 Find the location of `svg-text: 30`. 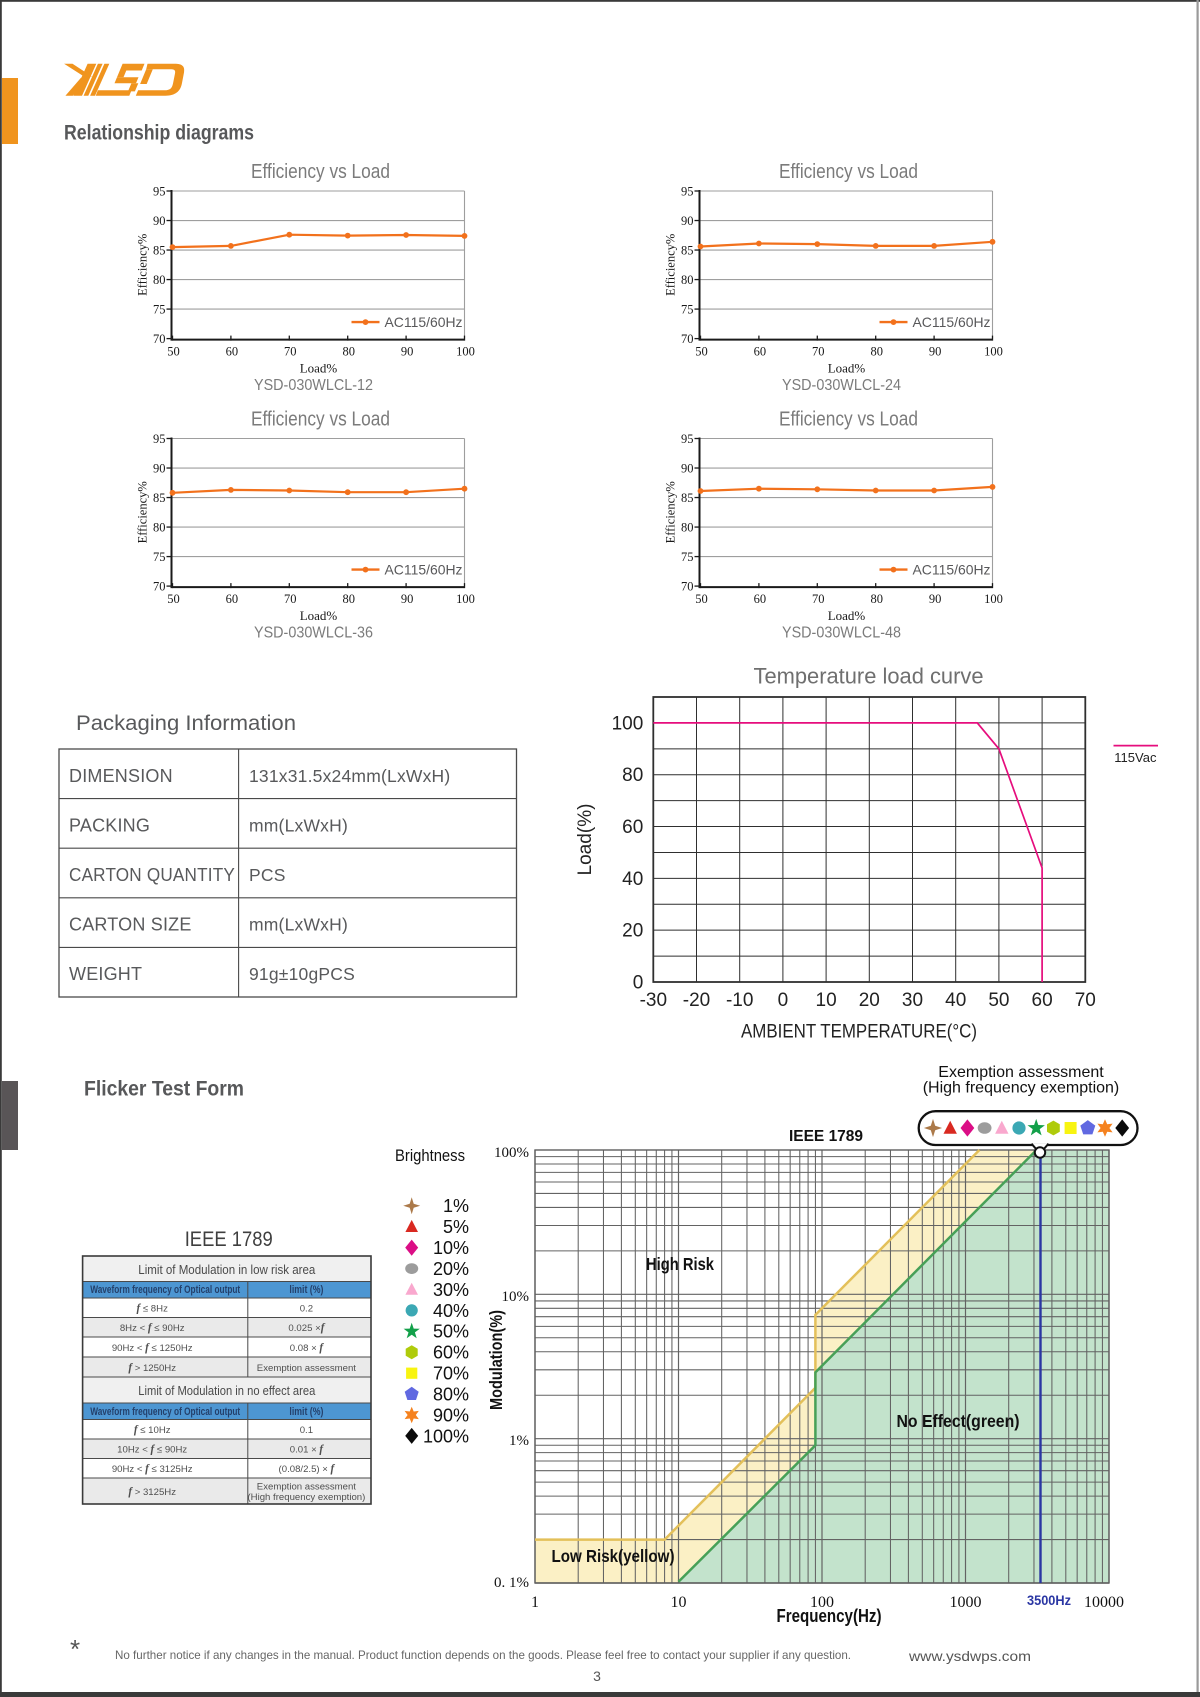

svg-text: 30 is located at coordinates (912, 1000).